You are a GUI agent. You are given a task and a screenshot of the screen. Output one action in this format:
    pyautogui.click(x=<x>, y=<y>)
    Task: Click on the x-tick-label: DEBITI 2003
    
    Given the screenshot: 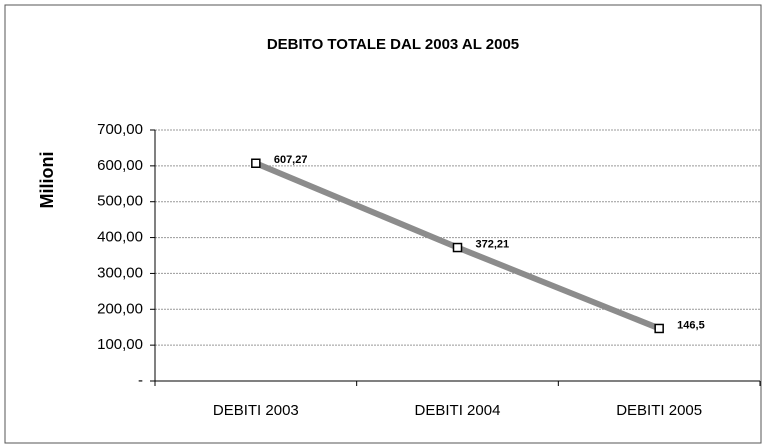 What is the action you would take?
    pyautogui.click(x=256, y=410)
    